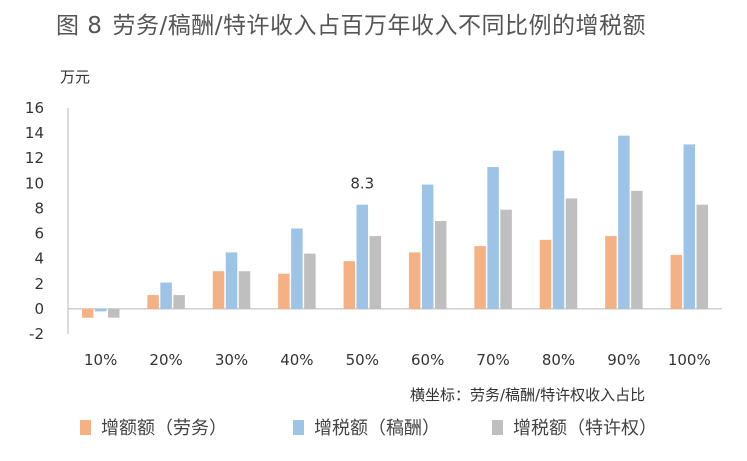  Describe the element at coordinates (623, 360) in the screenshot. I see `x-tick-label: 90%` at that location.